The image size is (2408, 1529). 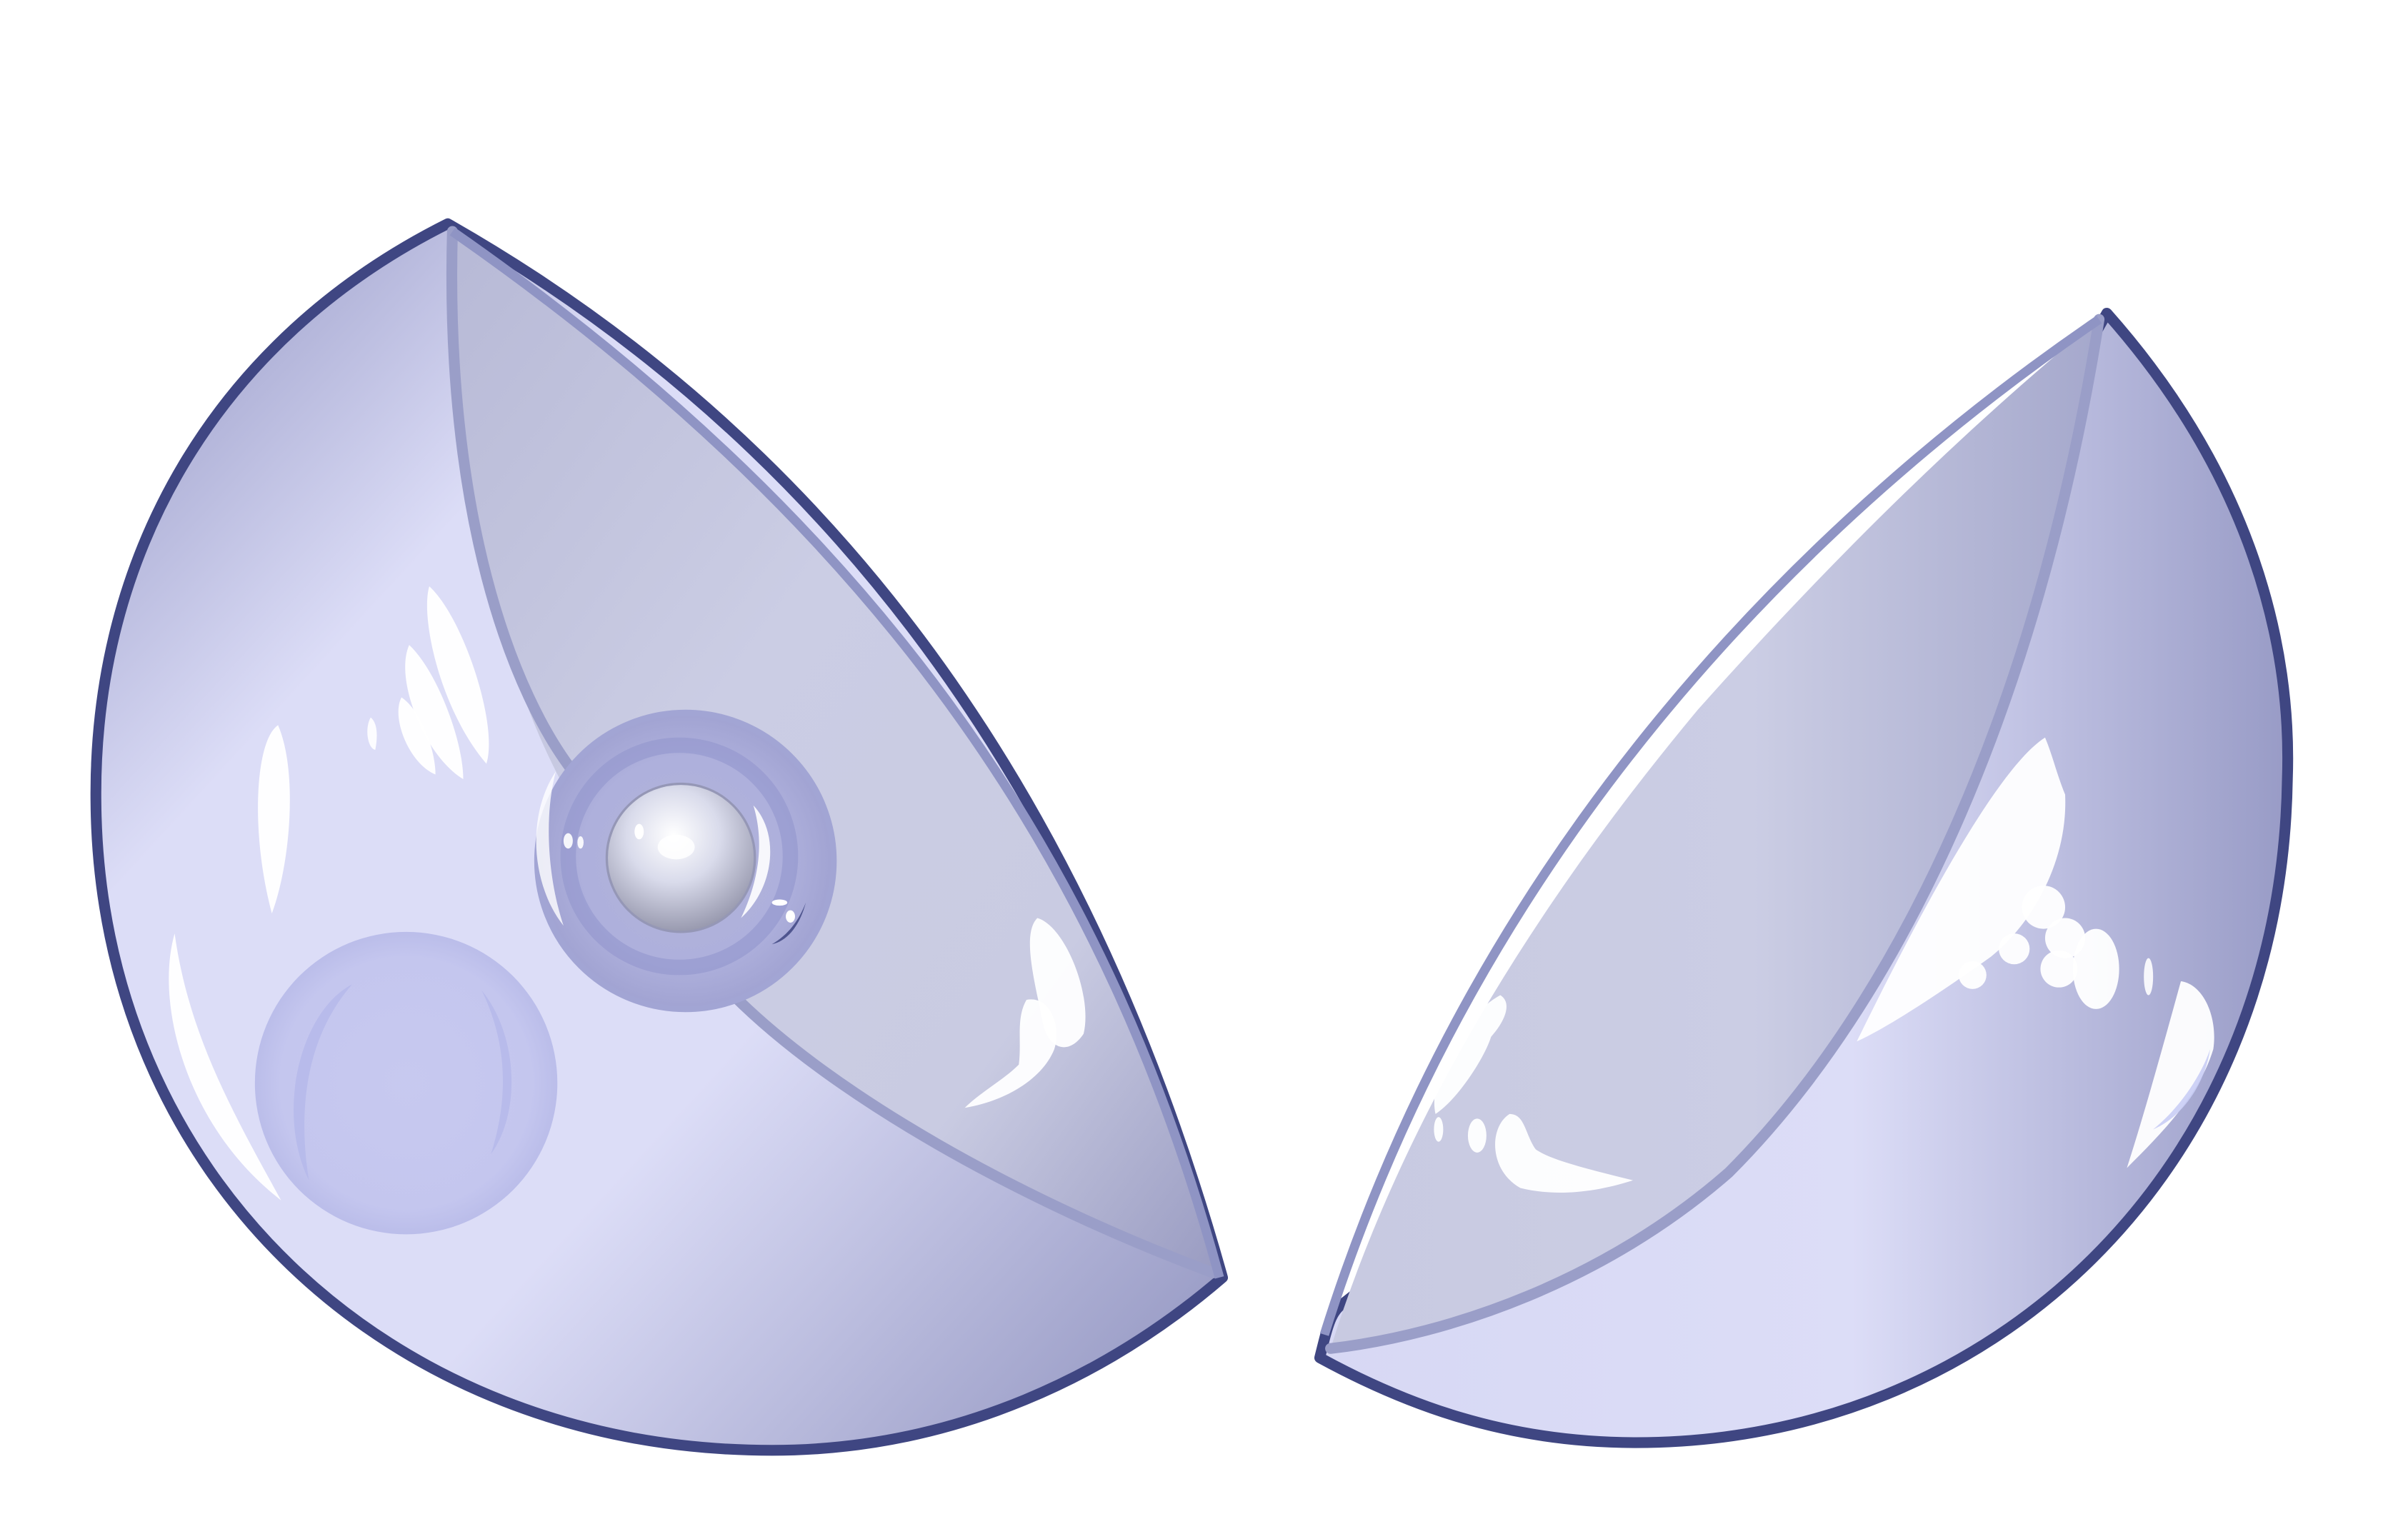 I want to click on pearl-bubble-ring, so click(x=679, y=856).